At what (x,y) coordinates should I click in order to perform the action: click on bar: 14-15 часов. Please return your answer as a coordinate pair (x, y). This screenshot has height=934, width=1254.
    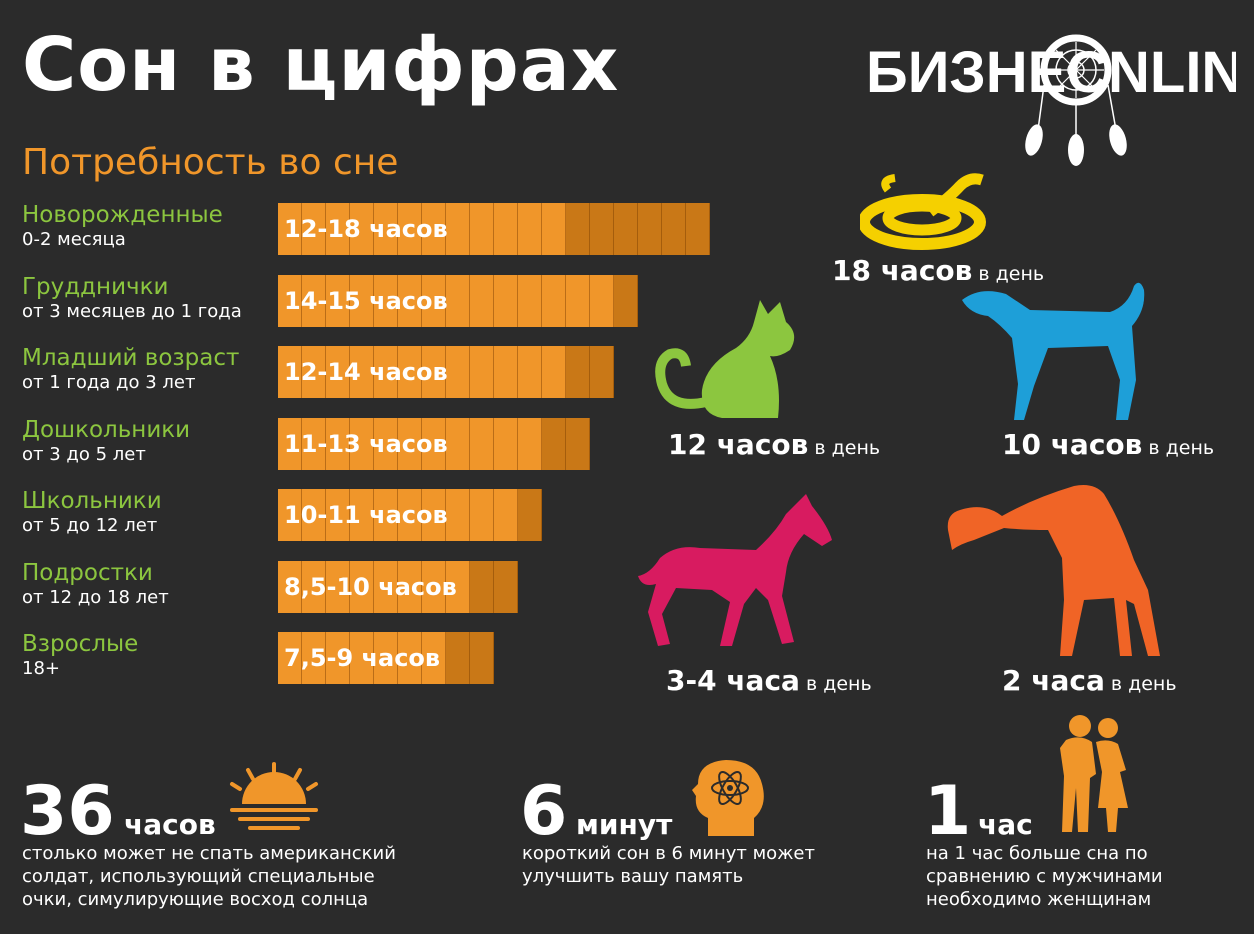
    Looking at the image, I should click on (458, 301).